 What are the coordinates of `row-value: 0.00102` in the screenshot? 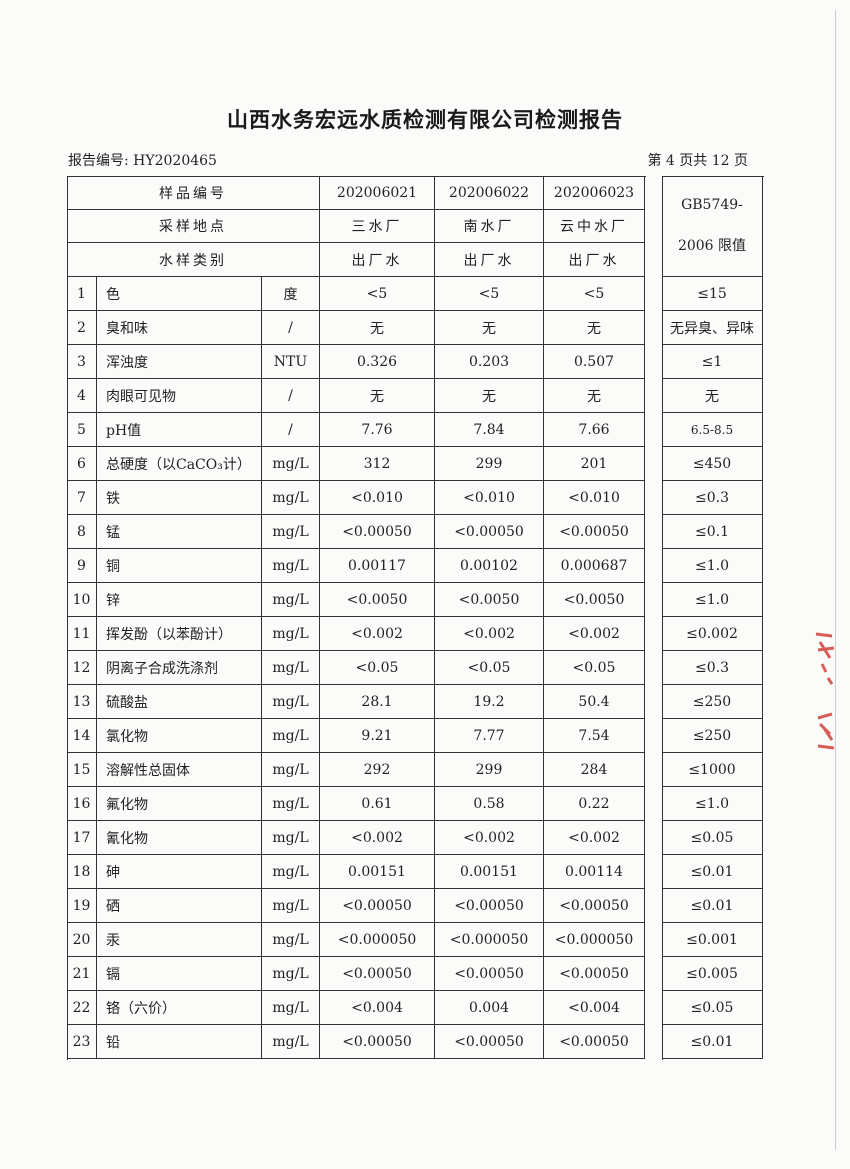 It's located at (489, 566).